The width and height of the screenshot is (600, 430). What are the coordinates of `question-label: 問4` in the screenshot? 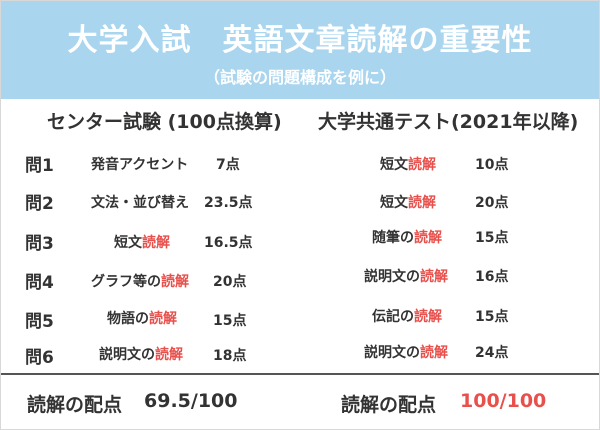 It's located at (39, 283).